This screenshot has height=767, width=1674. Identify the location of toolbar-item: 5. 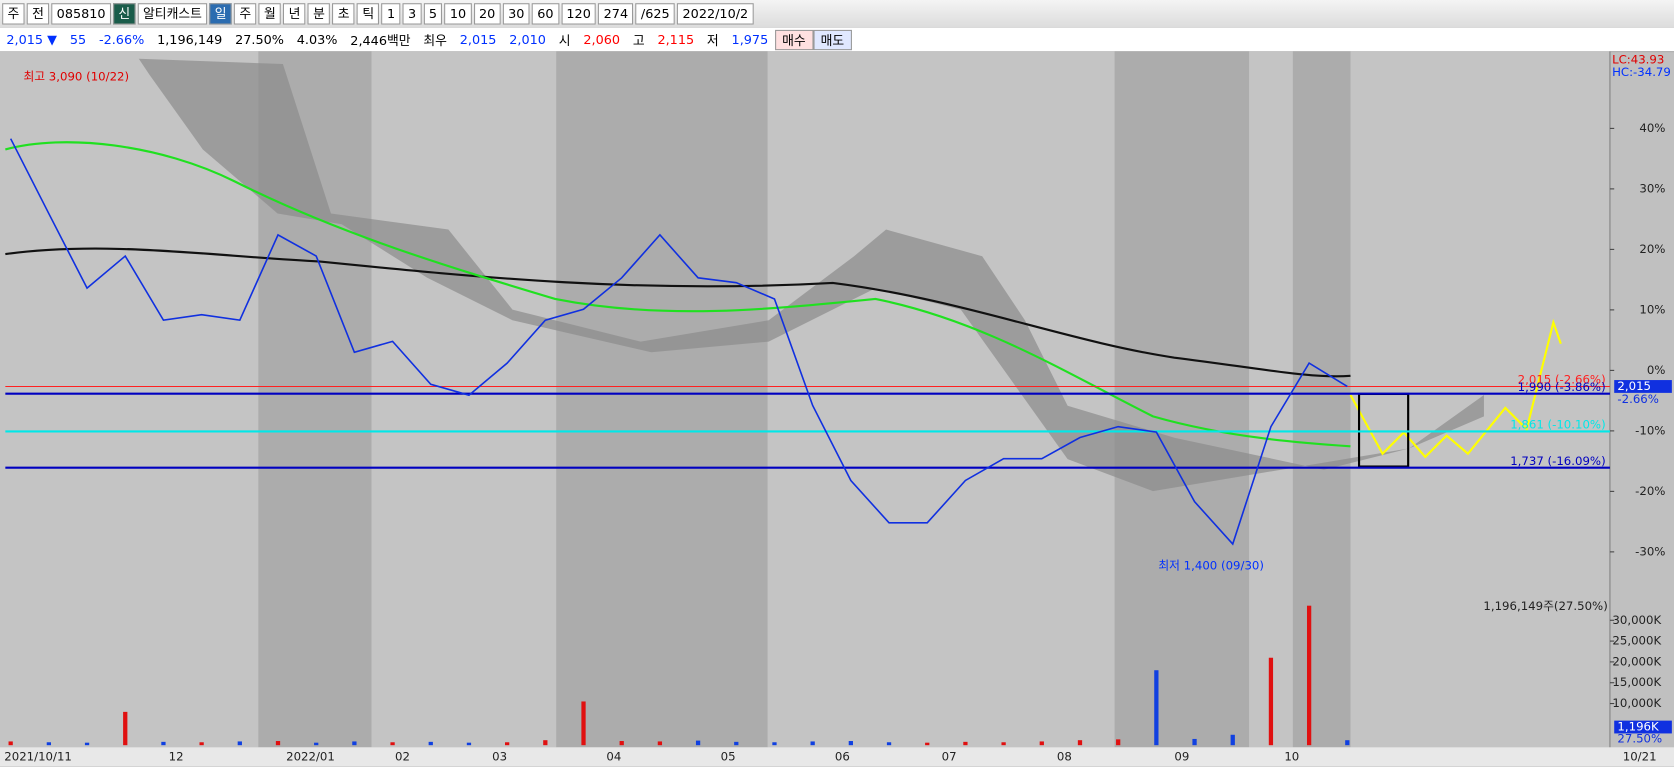
(433, 14).